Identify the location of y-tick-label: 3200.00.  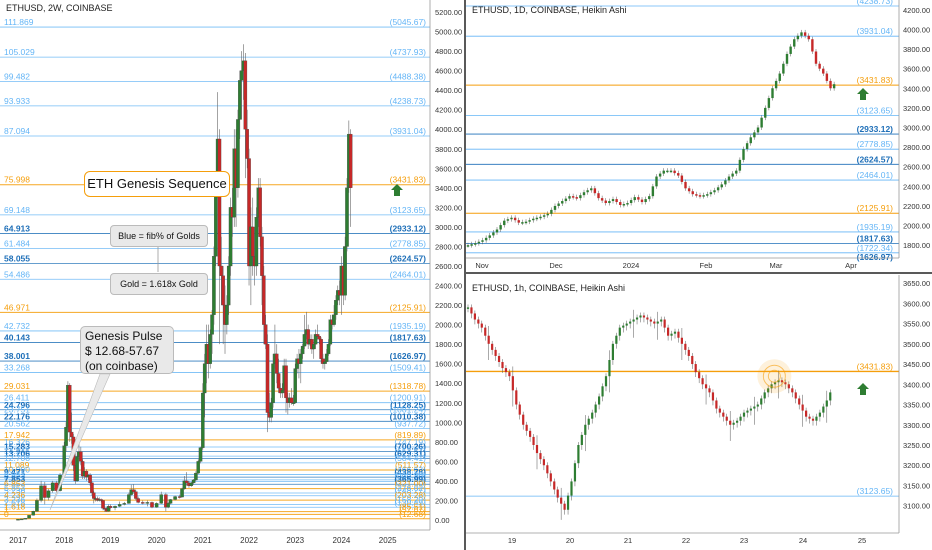
(916, 108).